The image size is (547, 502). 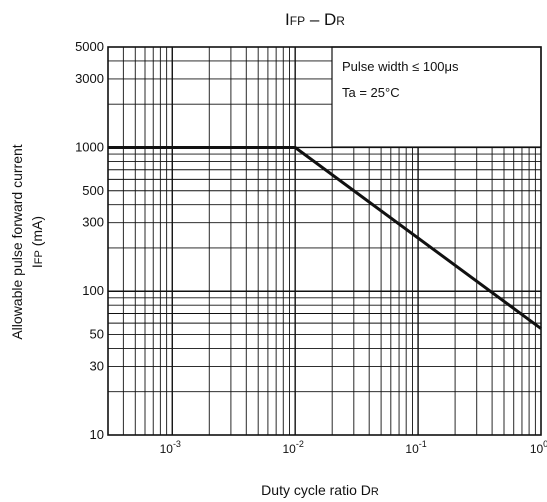 I want to click on y-tick-label: 3000, so click(x=89, y=78).